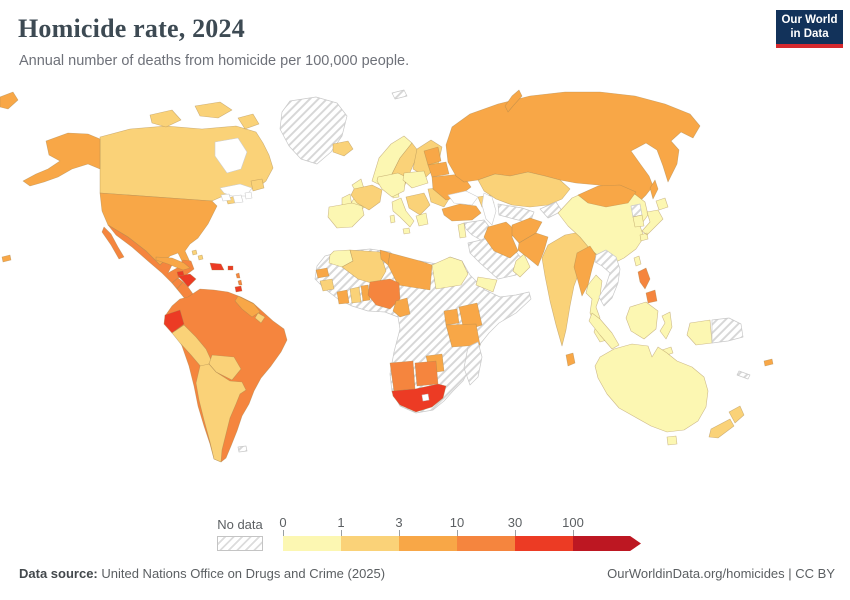 The image size is (850, 600). I want to click on region-south-africa, so click(419, 398).